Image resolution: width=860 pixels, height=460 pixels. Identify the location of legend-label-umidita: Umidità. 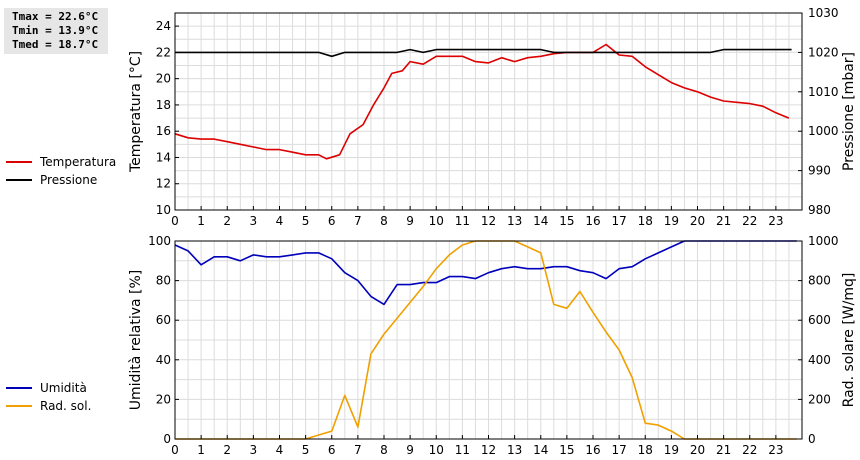
(63, 388).